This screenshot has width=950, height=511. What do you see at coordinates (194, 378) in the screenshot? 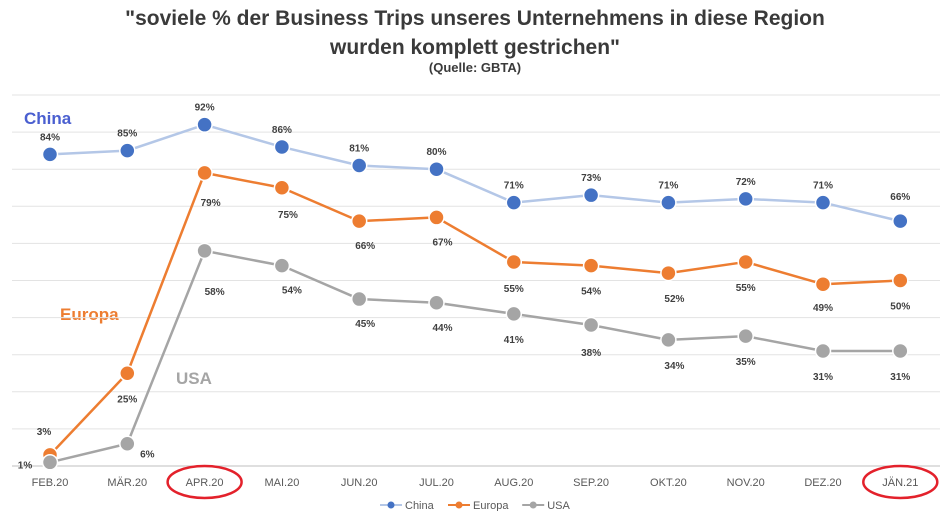
I see `series-tag-usa: USA` at bounding box center [194, 378].